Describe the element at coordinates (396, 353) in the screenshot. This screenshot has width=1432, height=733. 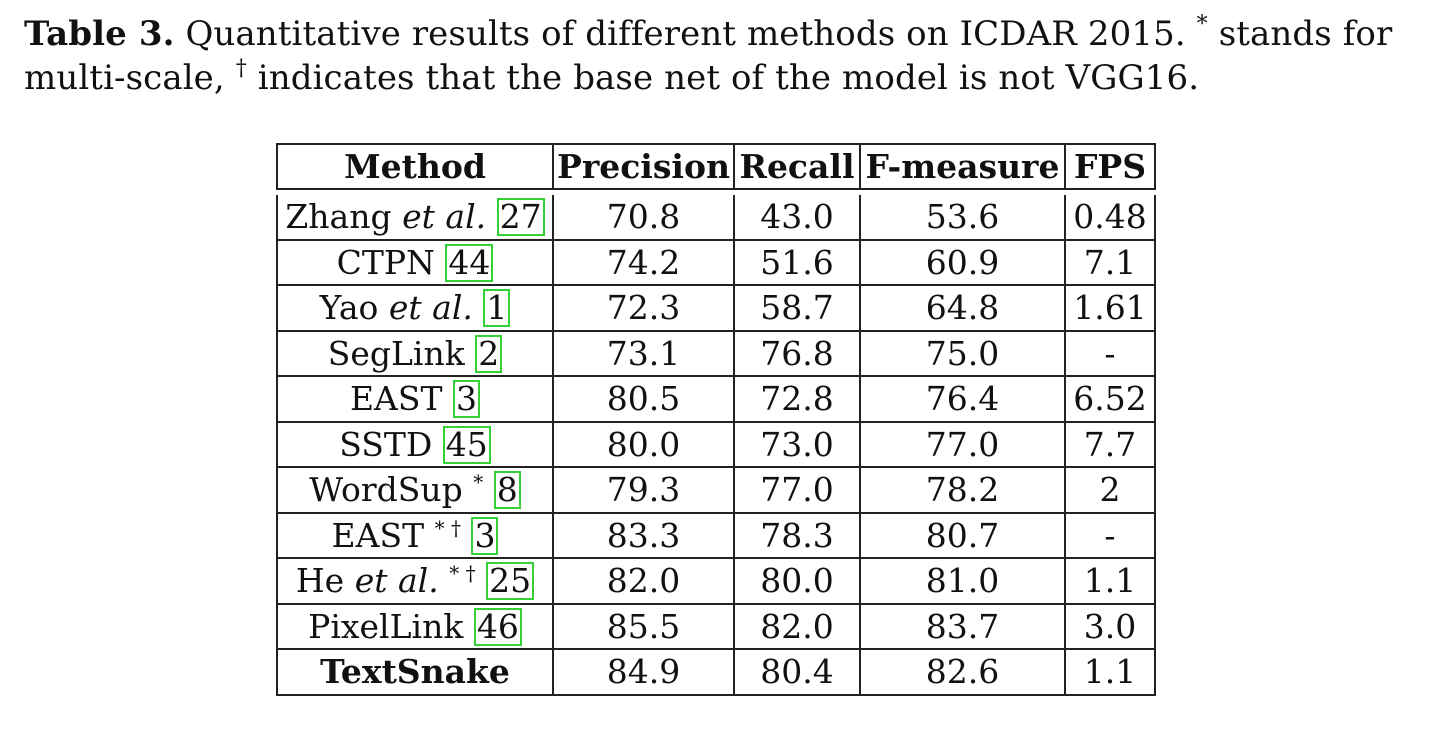
I see `method-name: SegLink` at that location.